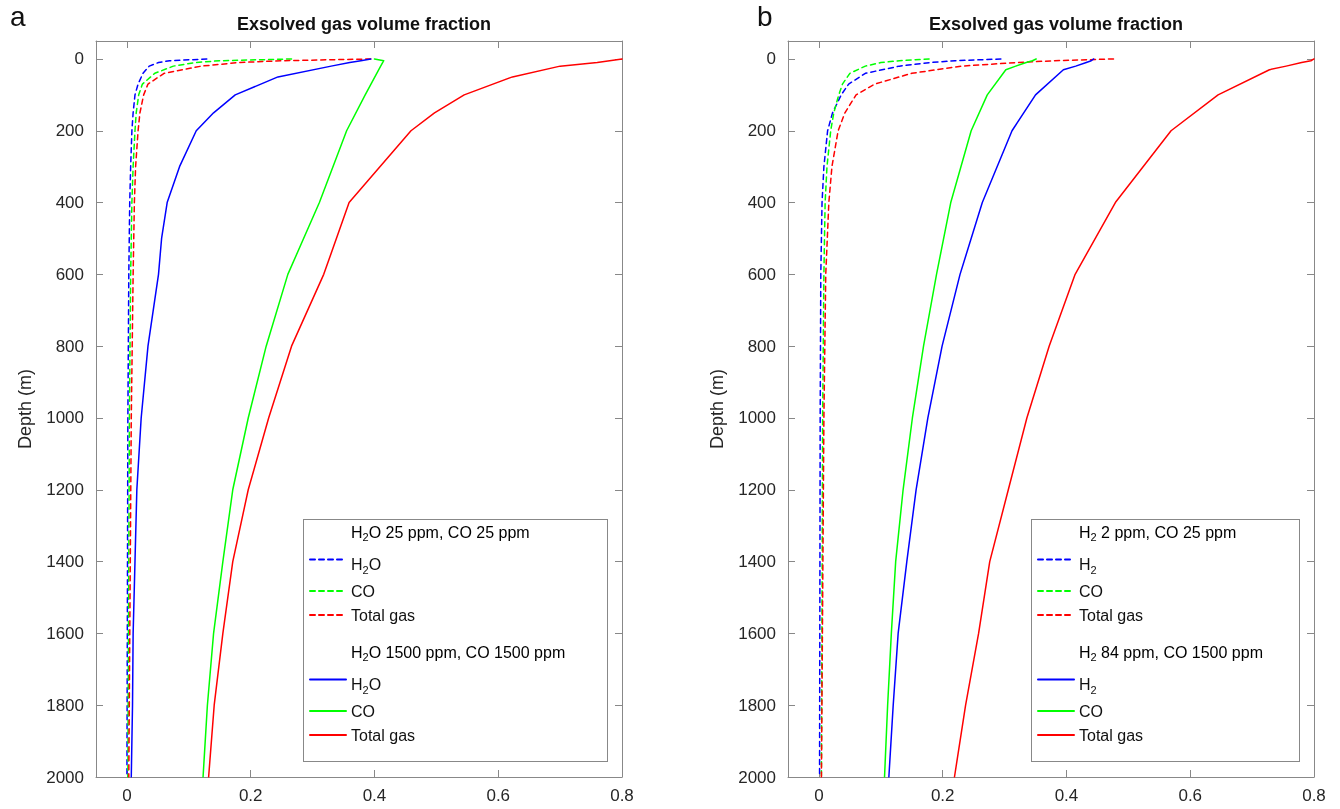 This screenshot has width=1340, height=809. Describe the element at coordinates (18, 16) in the screenshot. I see `text: a` at that location.